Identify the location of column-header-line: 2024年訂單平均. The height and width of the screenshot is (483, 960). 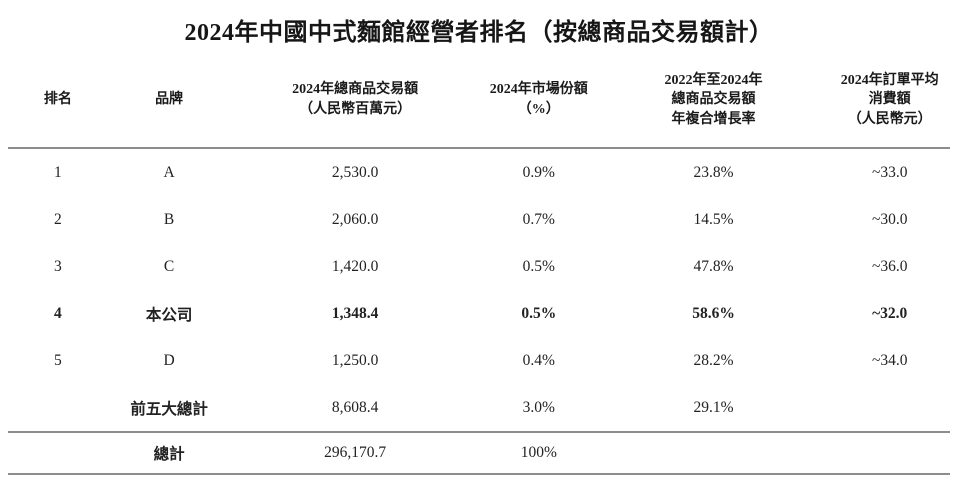
(889, 80).